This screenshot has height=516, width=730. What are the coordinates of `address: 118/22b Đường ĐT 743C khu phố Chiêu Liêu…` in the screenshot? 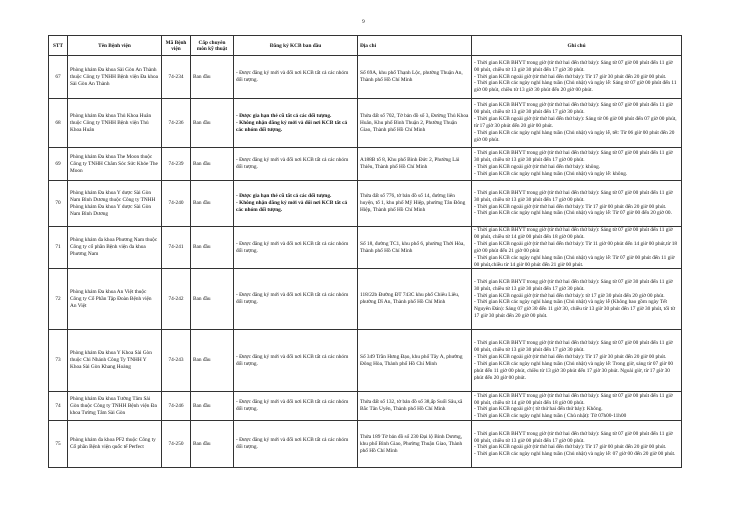 It's located at (414, 299).